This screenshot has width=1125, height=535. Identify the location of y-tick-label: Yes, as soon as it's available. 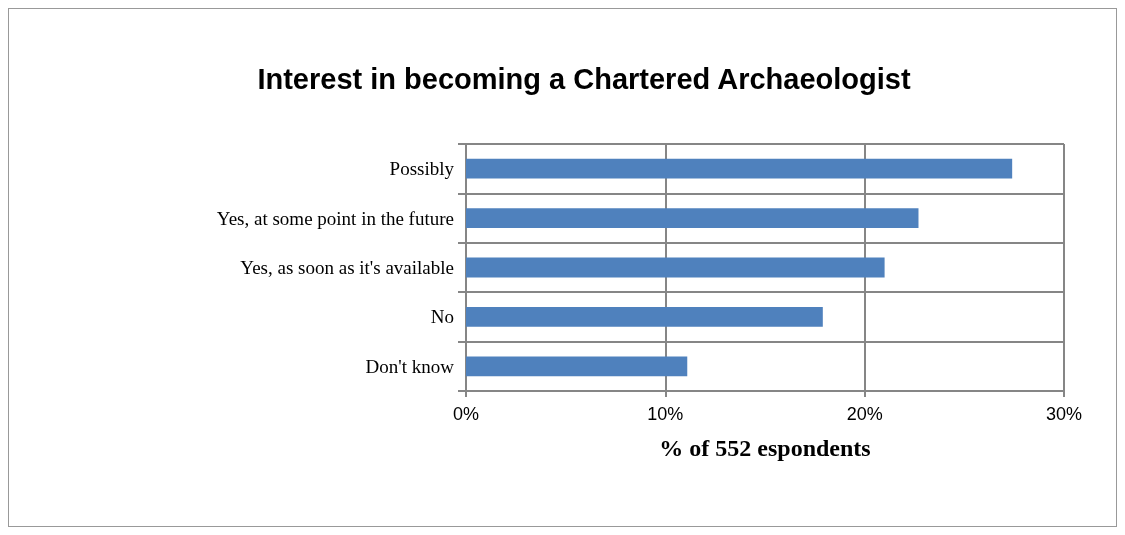
(347, 267).